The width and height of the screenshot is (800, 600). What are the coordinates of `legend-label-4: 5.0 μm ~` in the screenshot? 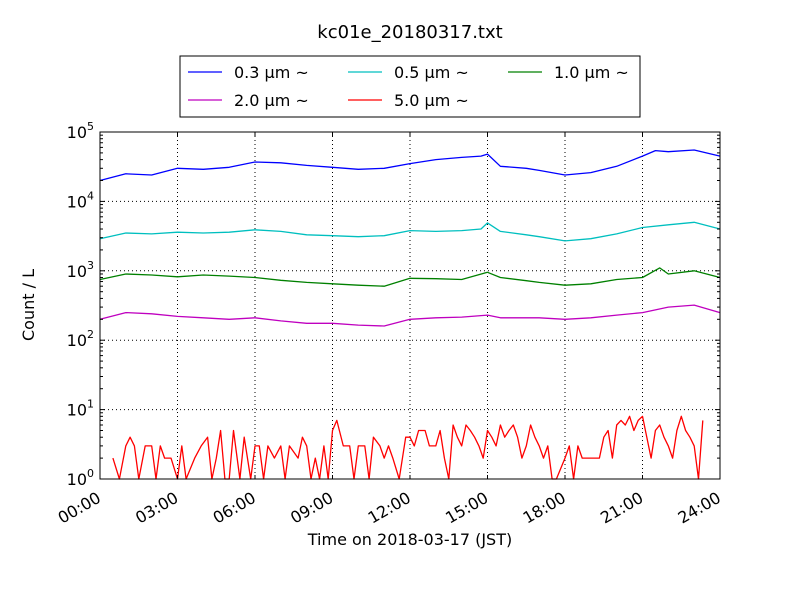 It's located at (431, 100).